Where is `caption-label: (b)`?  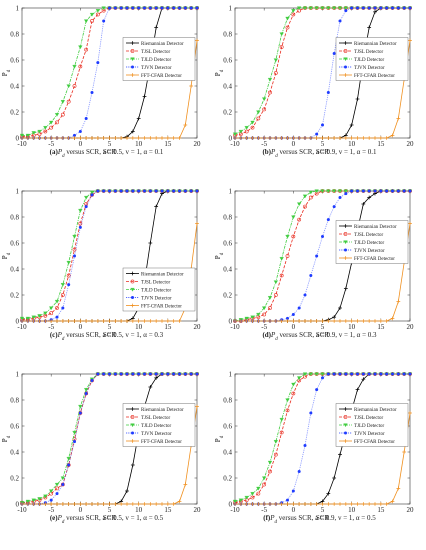
caption-label: (b) is located at coordinates (266, 152).